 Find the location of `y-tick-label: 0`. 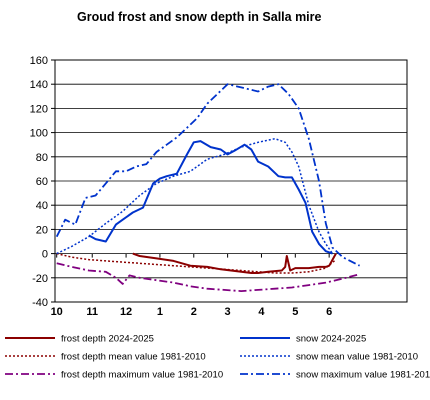

y-tick-label: 0 is located at coordinates (45, 255).